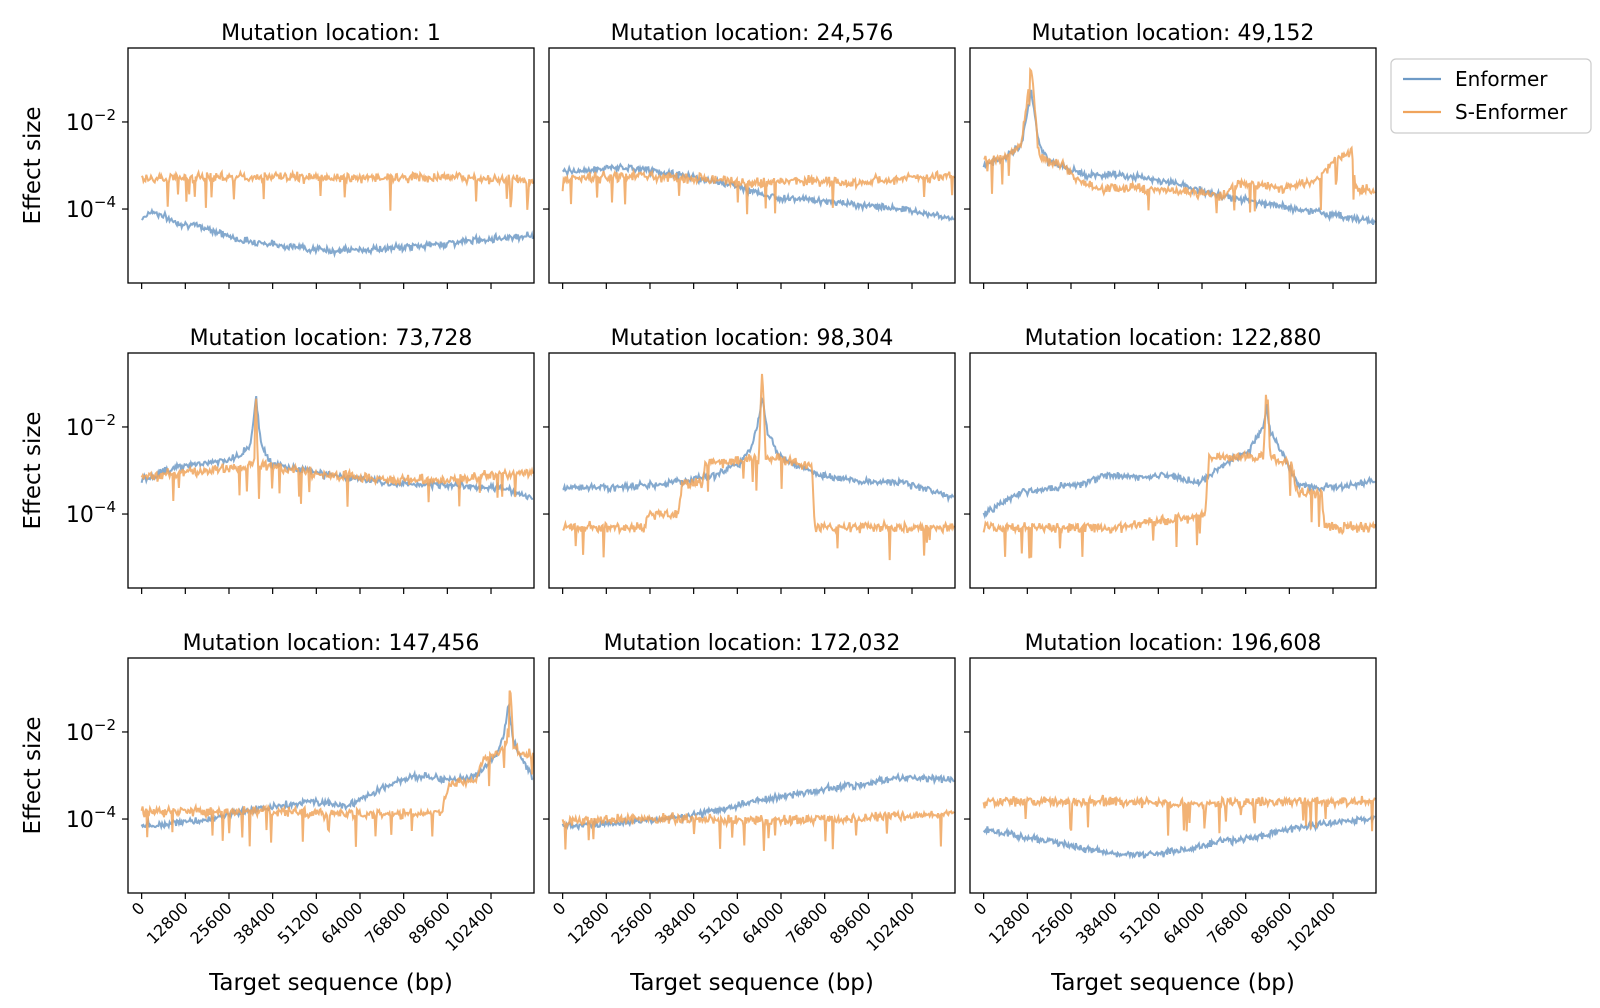 The width and height of the screenshot is (1600, 1008). I want to click on panel-3: Mutation location: 49,152, so click(1170, 155).